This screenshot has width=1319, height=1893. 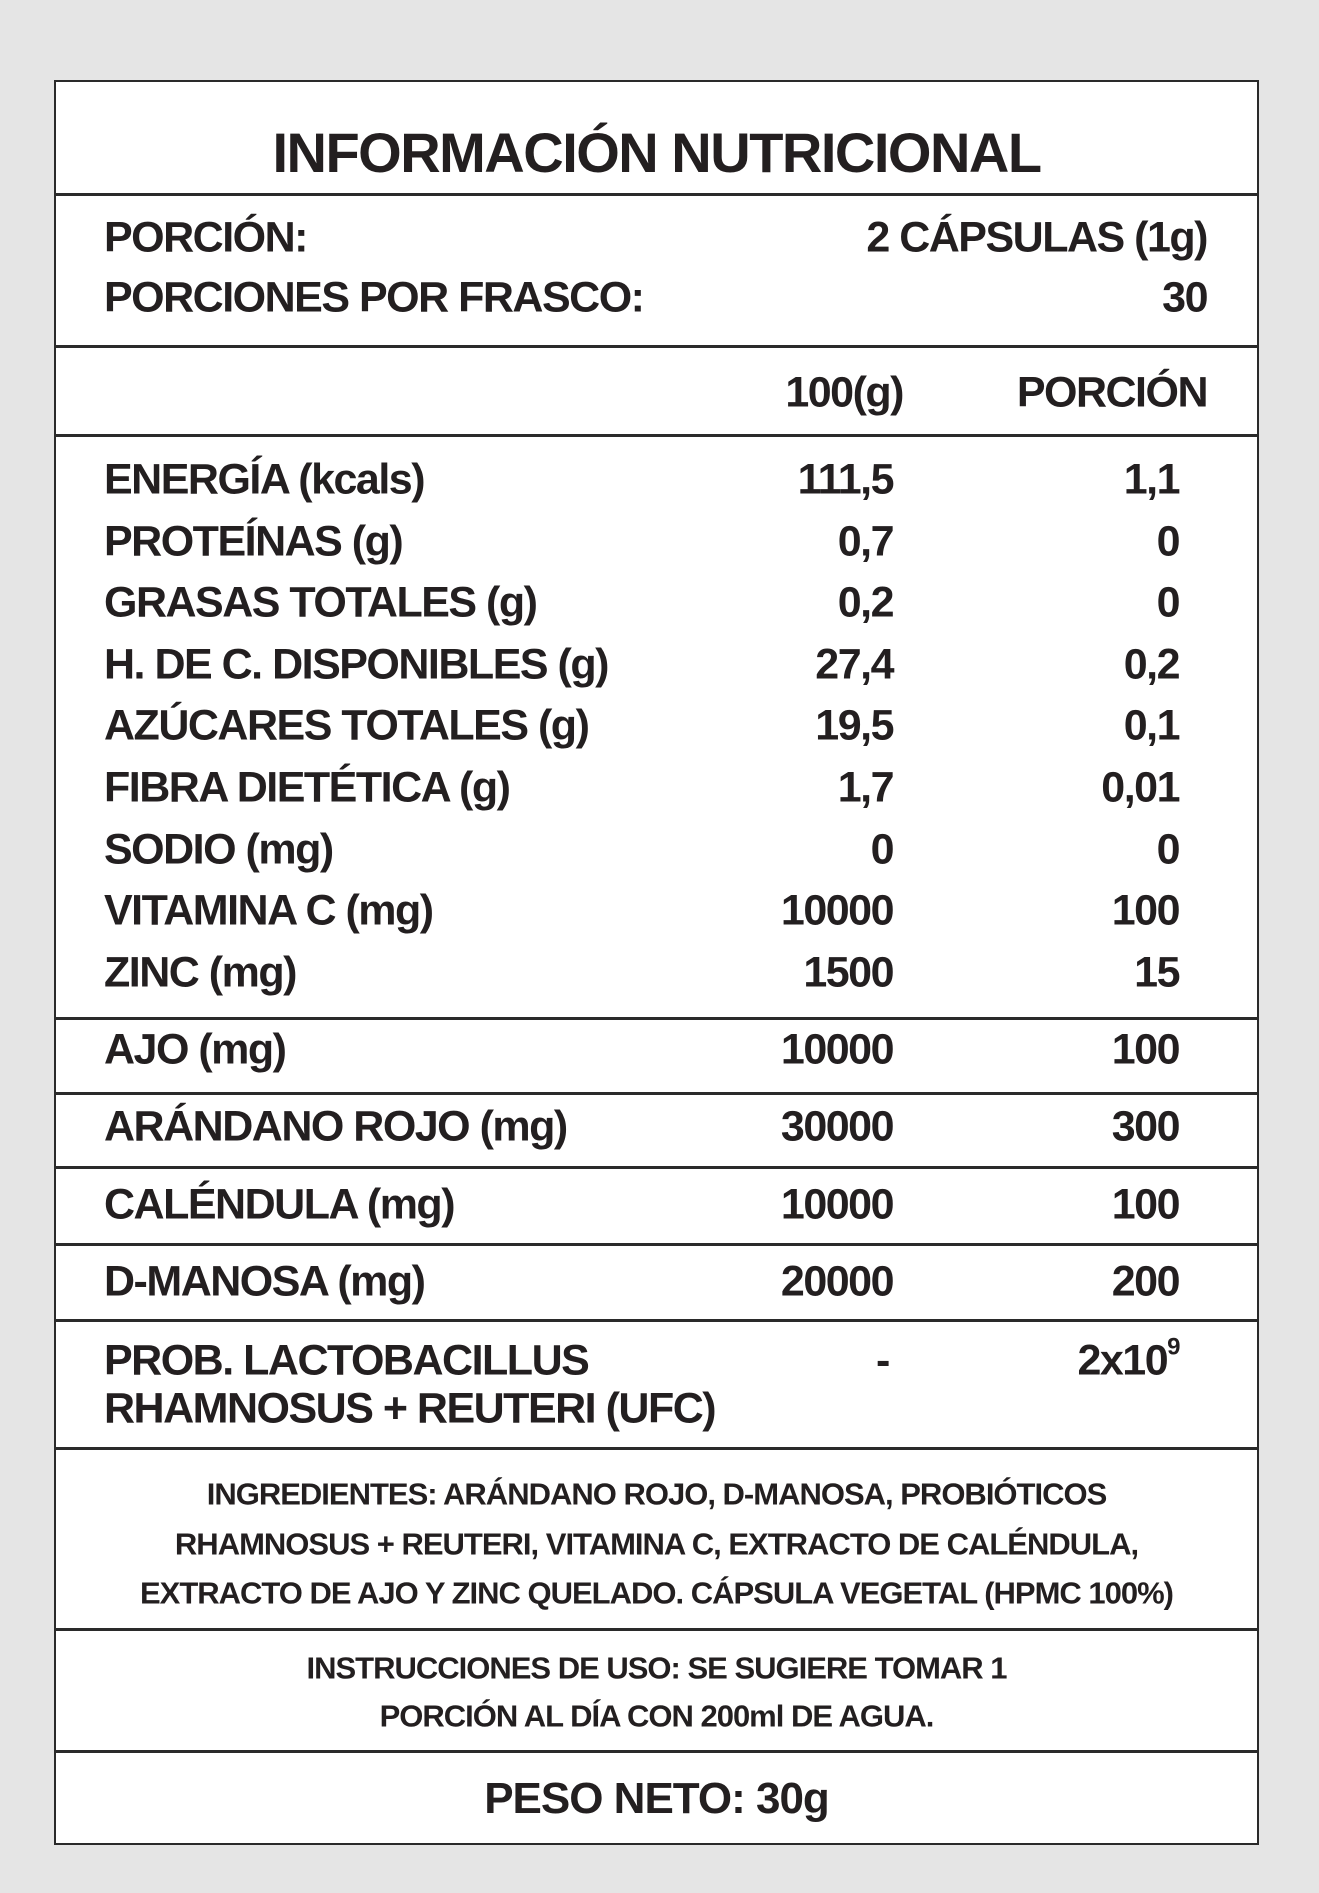 I want to click on portions-per-bottle-label: PORCIONES POR FRASCO:, so click(x=374, y=297).